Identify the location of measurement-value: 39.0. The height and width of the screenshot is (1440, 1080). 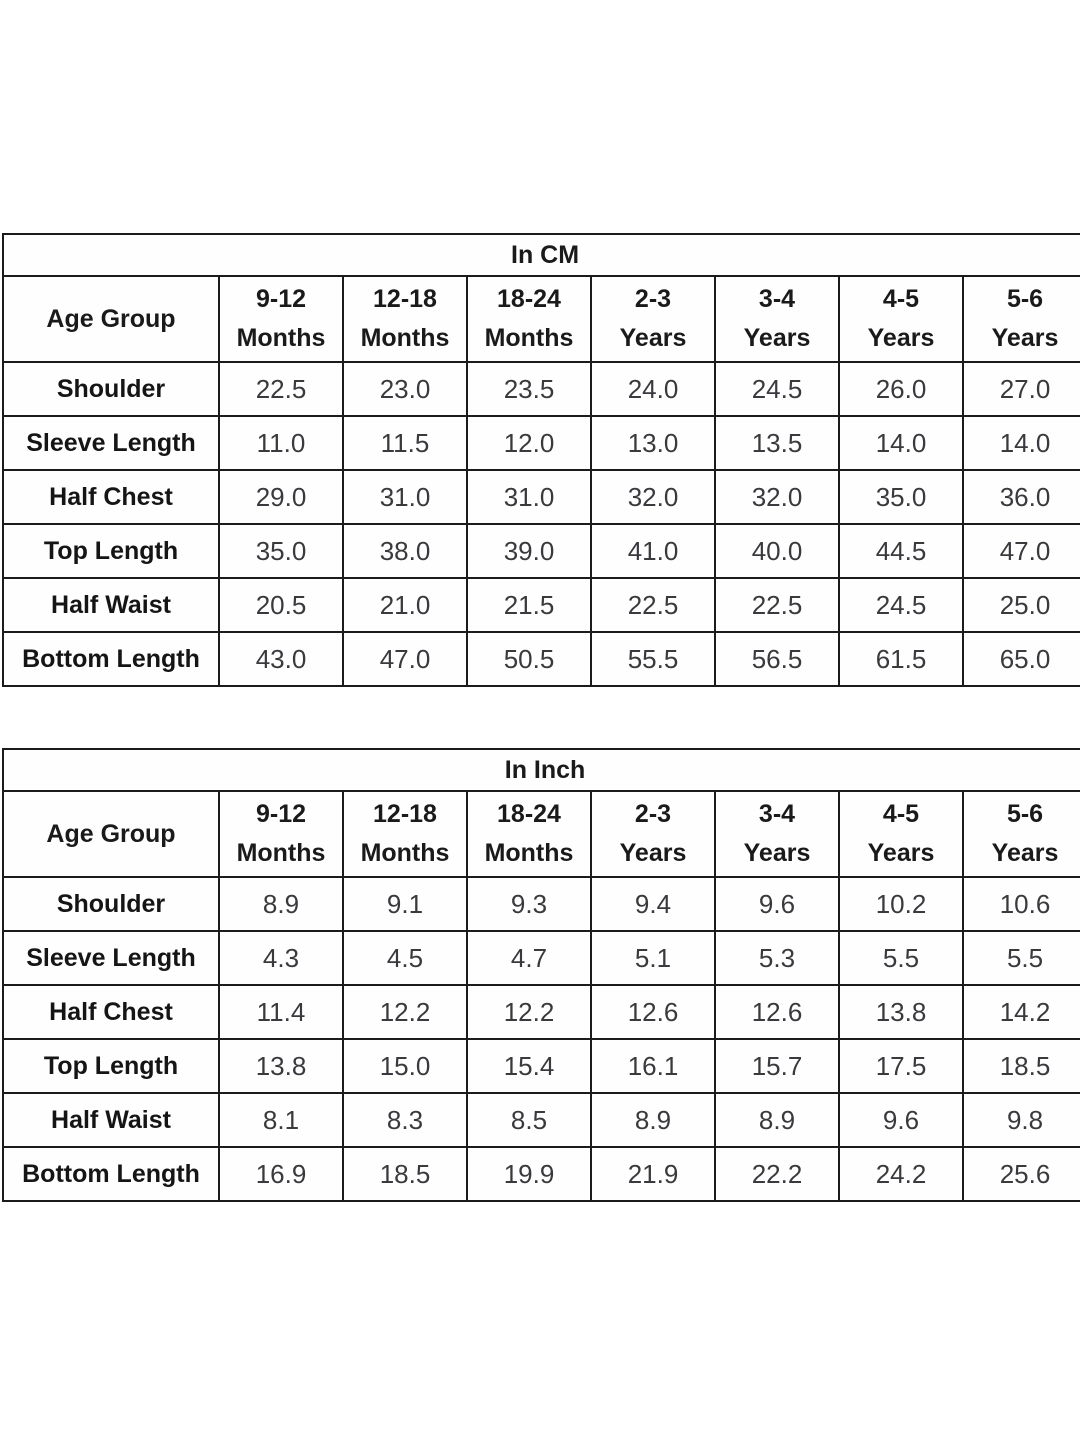
(529, 551).